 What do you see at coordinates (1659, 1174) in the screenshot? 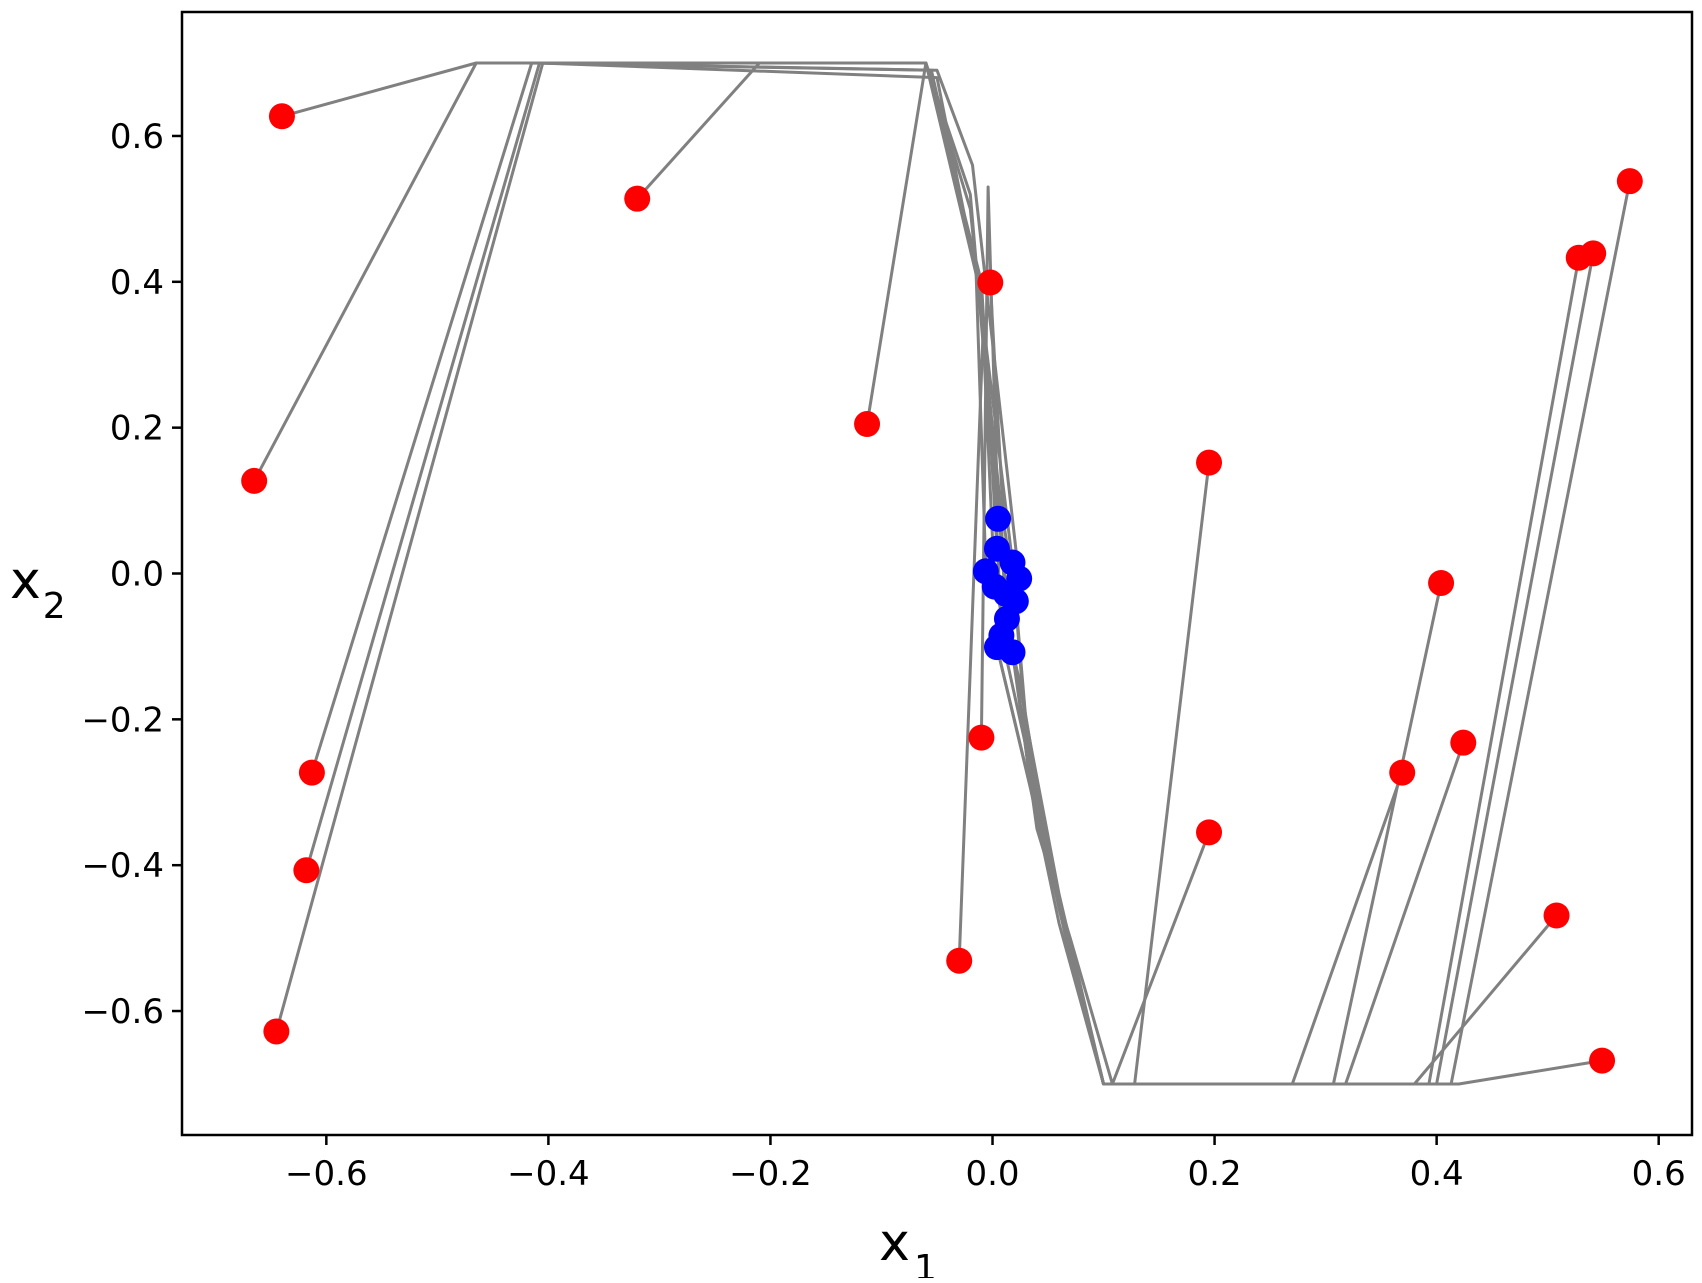
I see `x-tick-label: 0.6` at bounding box center [1659, 1174].